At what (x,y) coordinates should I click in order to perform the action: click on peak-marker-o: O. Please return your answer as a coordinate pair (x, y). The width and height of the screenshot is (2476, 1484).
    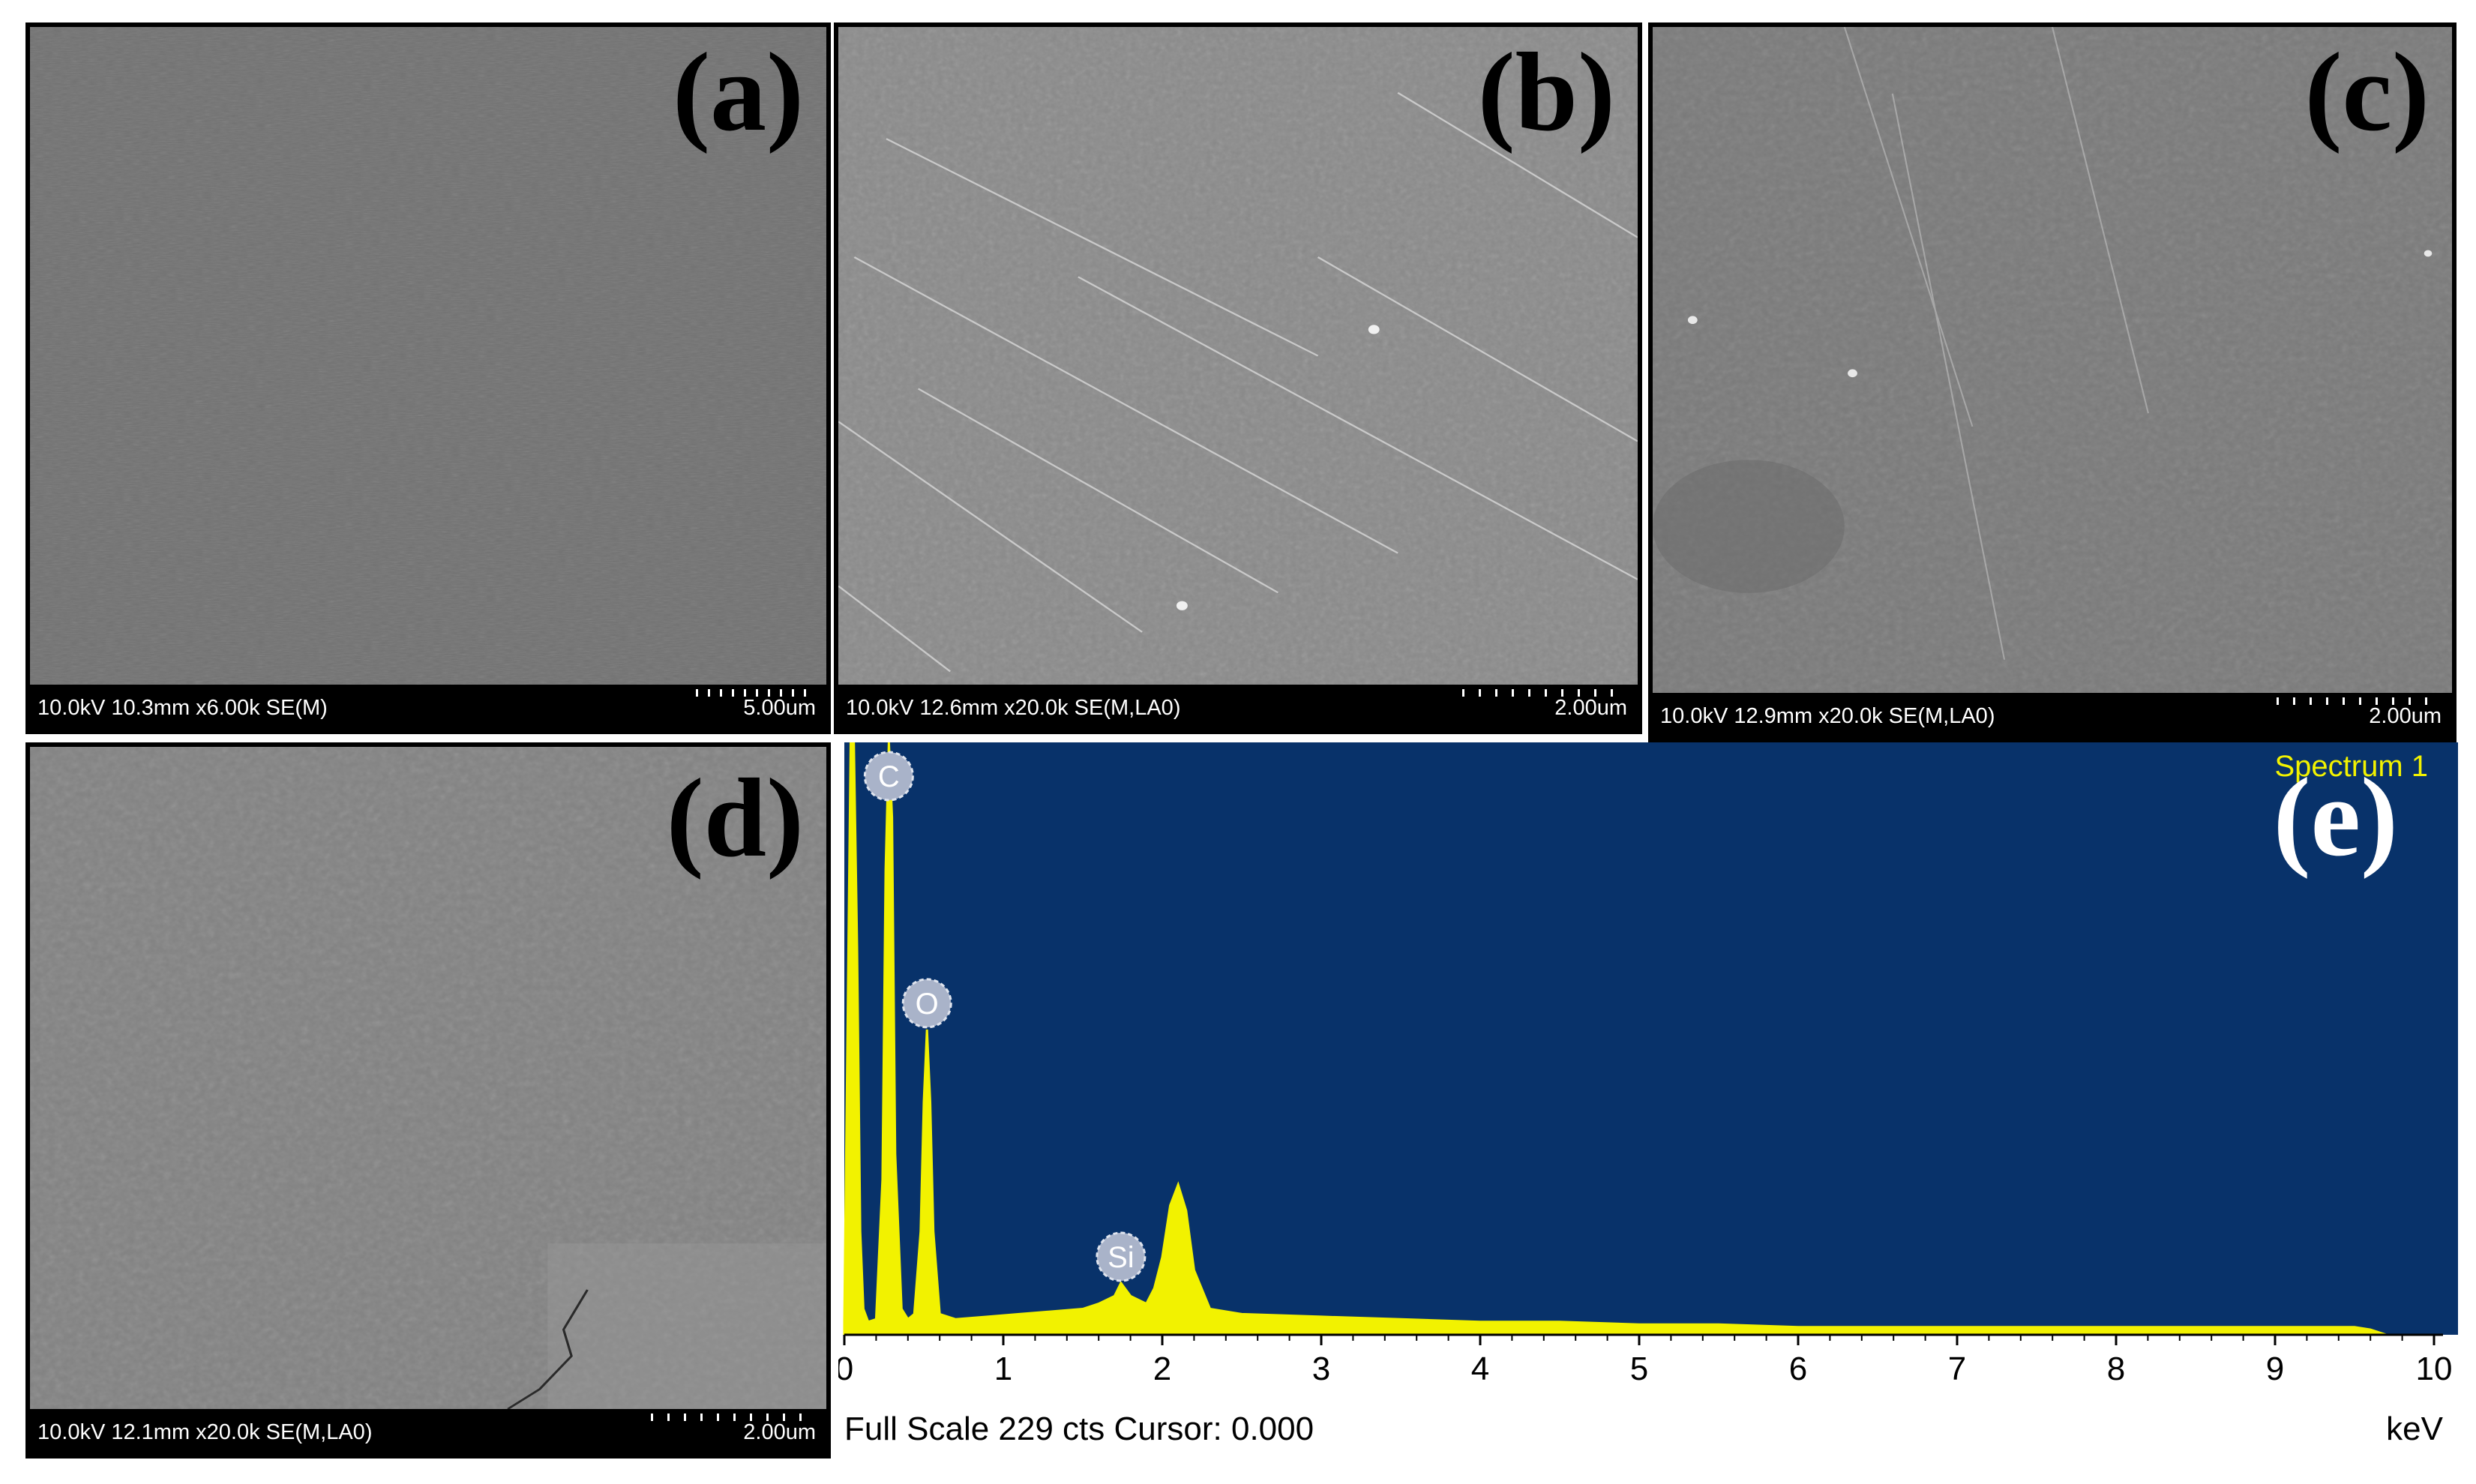
    Looking at the image, I should click on (926, 1003).